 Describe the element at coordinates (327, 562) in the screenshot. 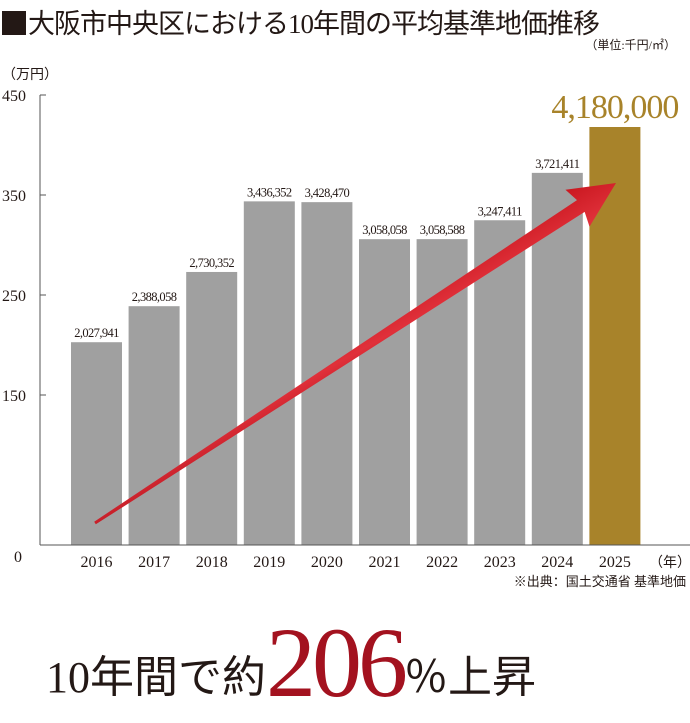

I see `x-tick-label-2020: 2020` at that location.